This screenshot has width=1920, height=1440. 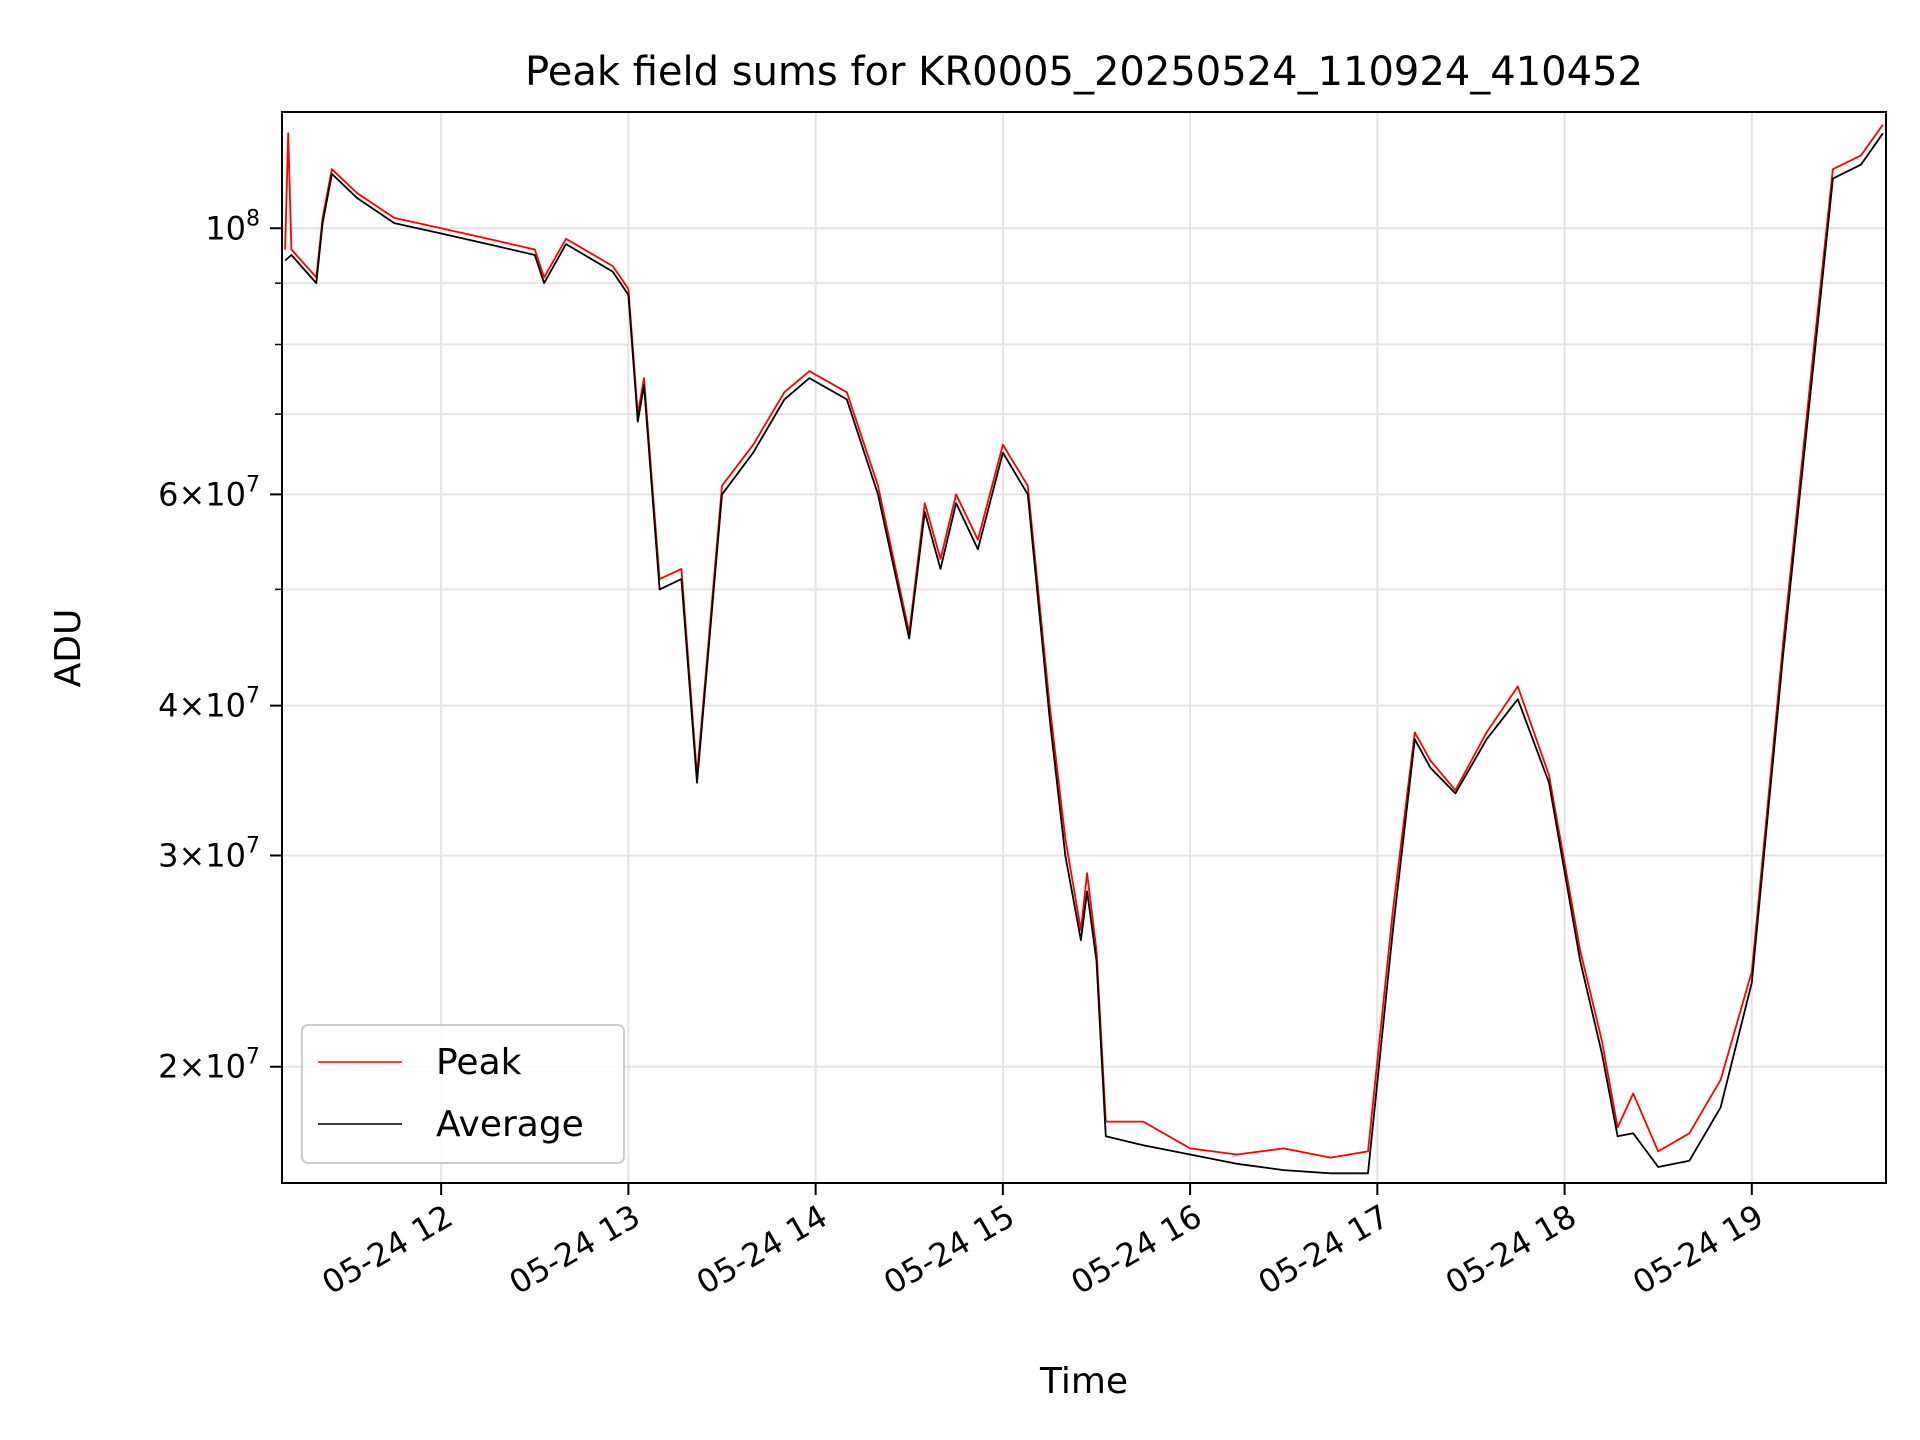 What do you see at coordinates (253, 218) in the screenshot?
I see `y-tick-exponent: 8` at bounding box center [253, 218].